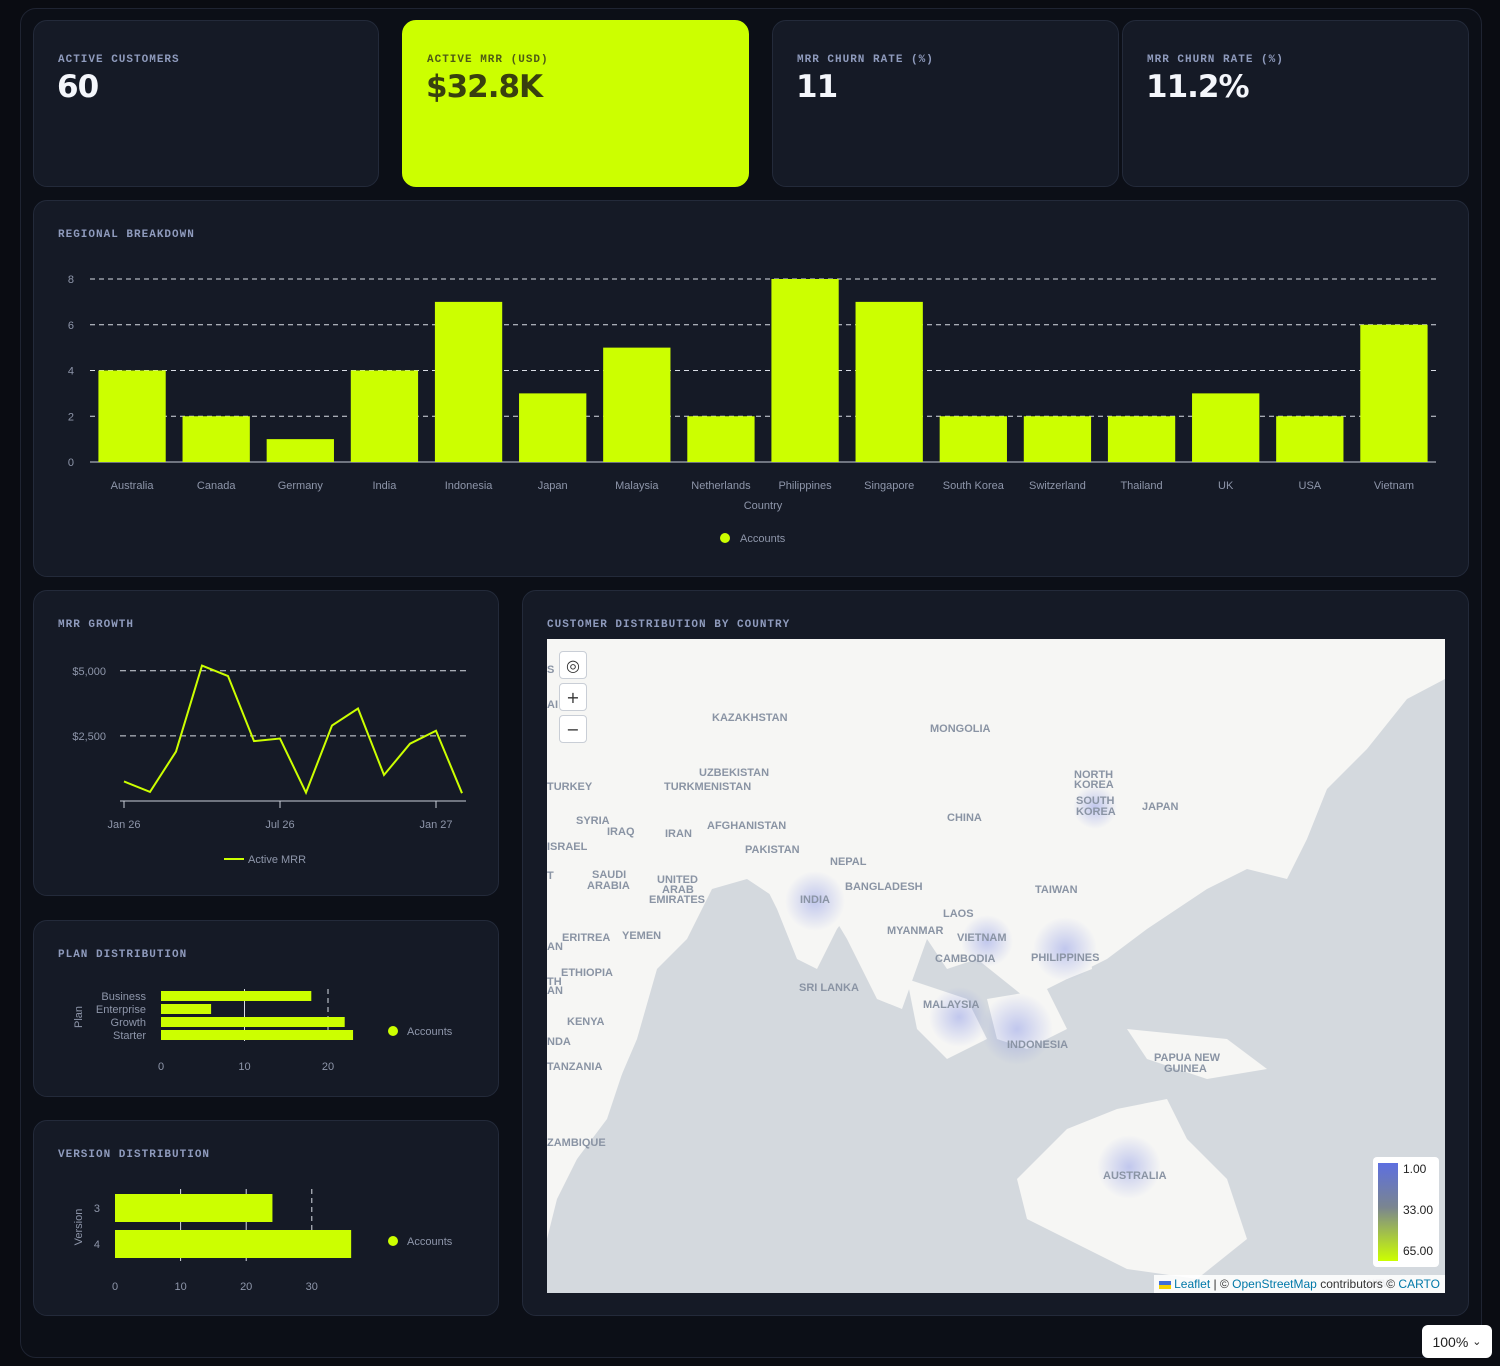  What do you see at coordinates (79, 1017) in the screenshot?
I see `y-axis-title: Plan` at bounding box center [79, 1017].